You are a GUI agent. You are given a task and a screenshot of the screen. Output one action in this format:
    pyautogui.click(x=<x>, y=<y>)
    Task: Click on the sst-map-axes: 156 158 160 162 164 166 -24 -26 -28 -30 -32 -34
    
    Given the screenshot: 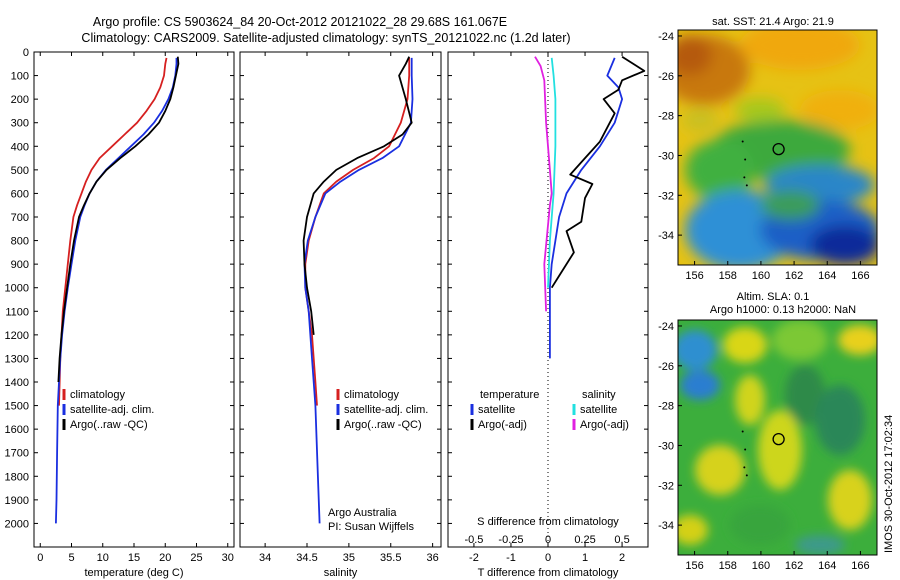 What is the action you would take?
    pyautogui.click(x=764, y=156)
    